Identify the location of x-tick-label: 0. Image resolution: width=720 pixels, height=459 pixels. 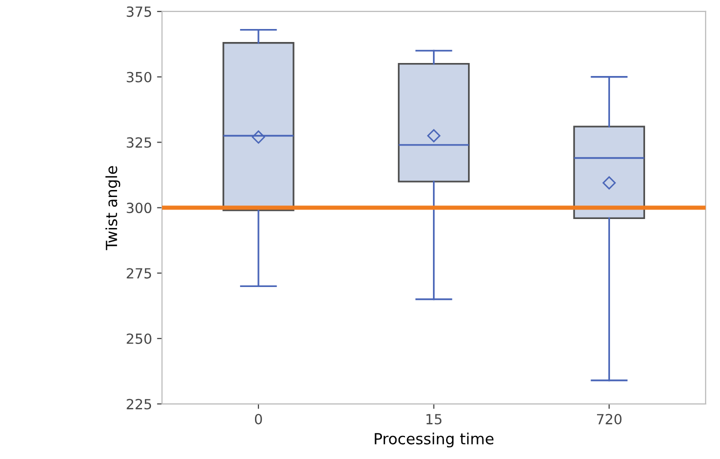
(258, 419).